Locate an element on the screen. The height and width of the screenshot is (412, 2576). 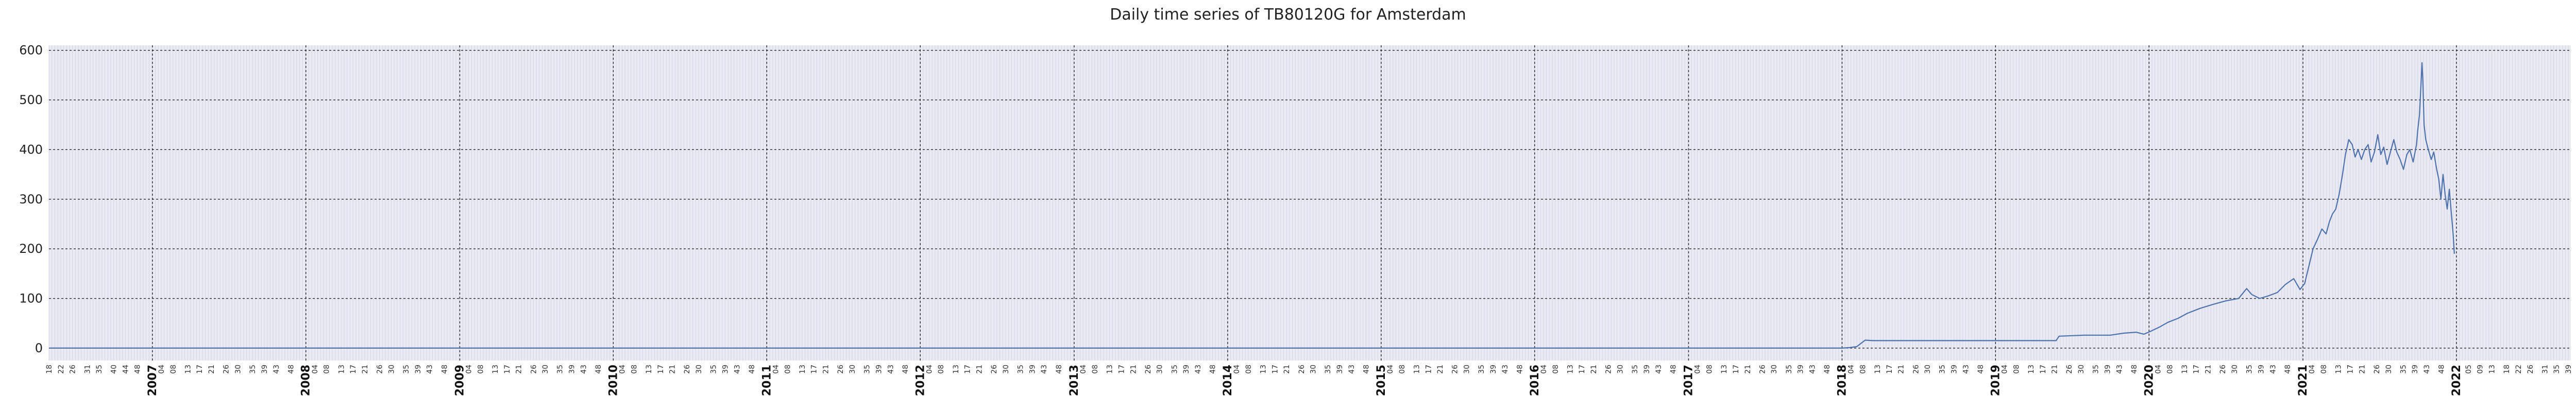
year-tick-label: 2018 is located at coordinates (1842, 380).